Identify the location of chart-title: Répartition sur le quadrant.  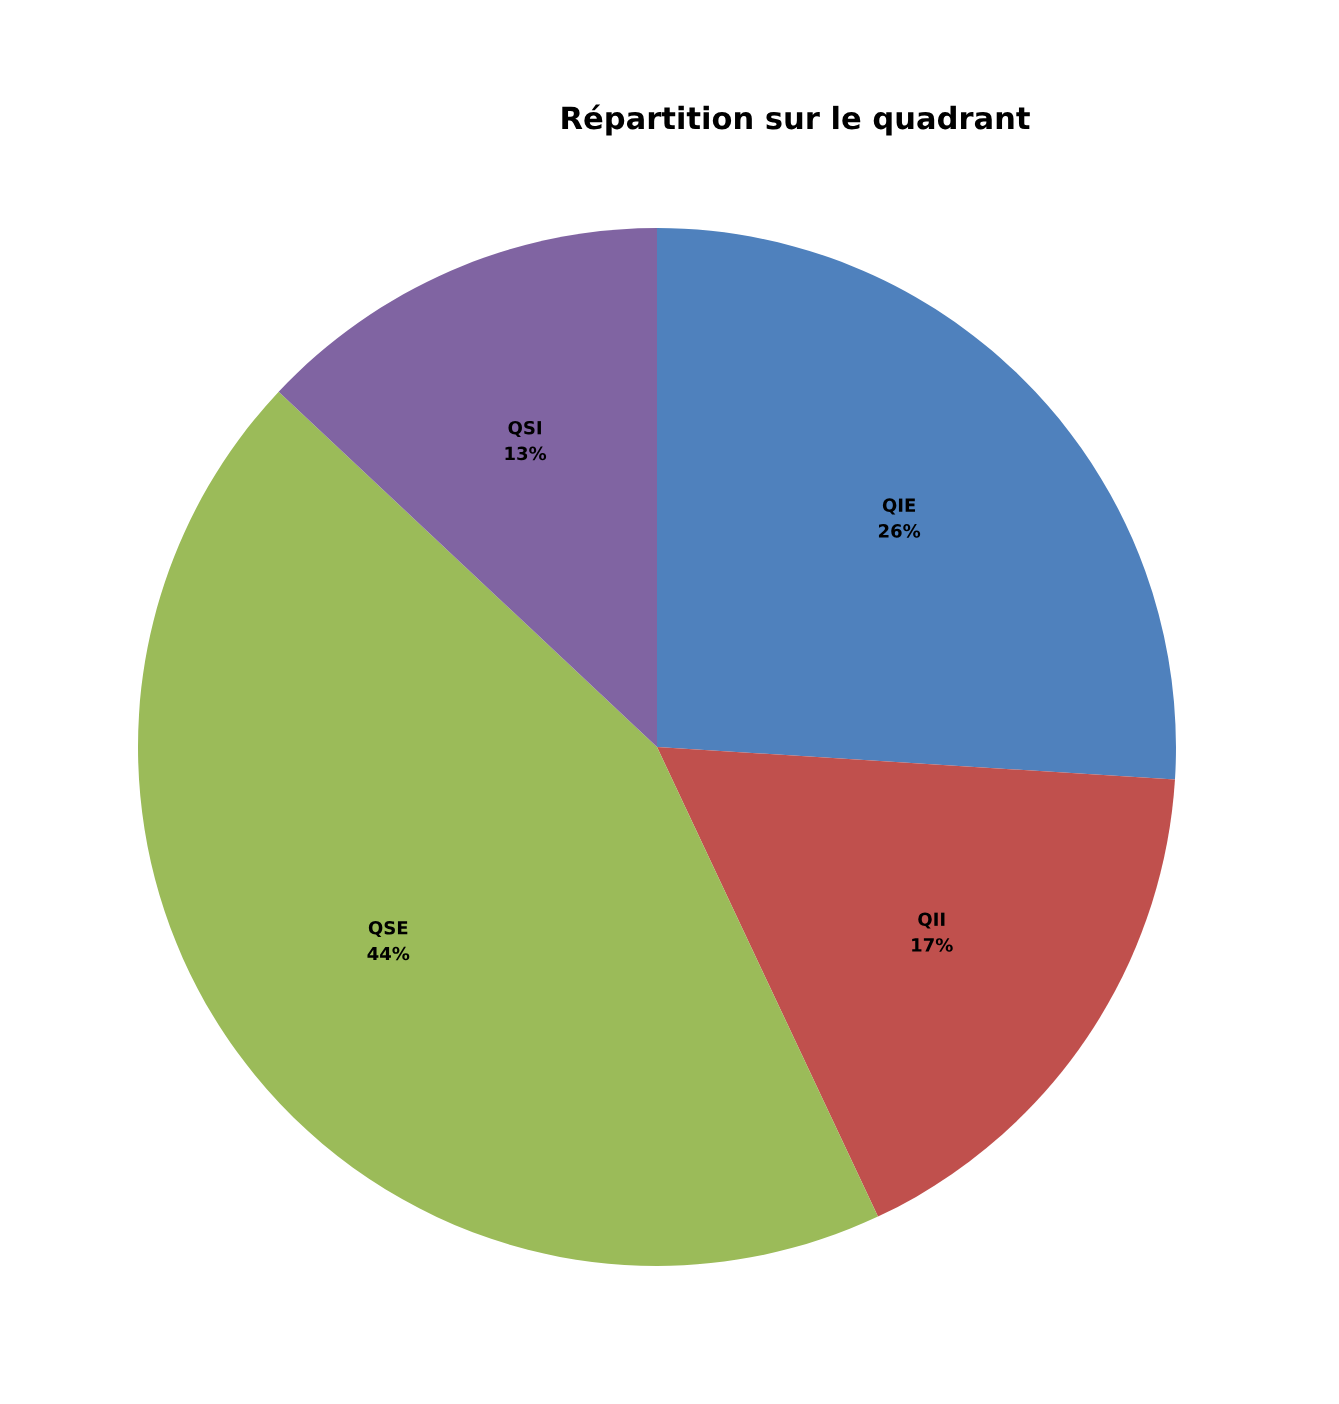
(796, 120).